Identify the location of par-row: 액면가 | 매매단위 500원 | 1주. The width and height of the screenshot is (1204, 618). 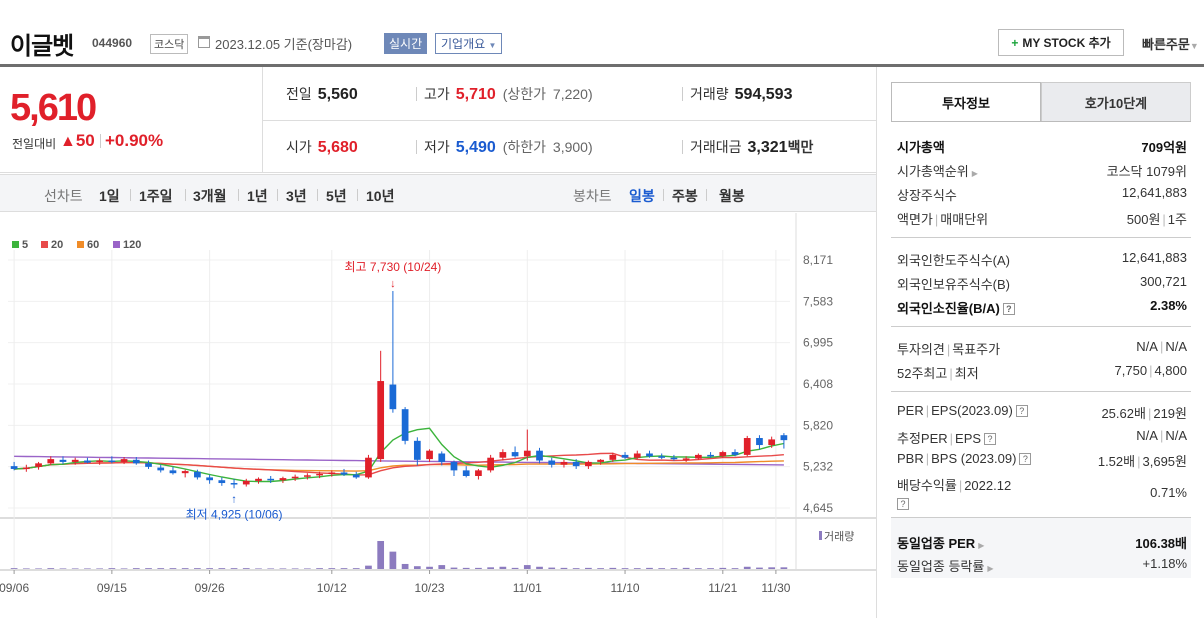
(1042, 219).